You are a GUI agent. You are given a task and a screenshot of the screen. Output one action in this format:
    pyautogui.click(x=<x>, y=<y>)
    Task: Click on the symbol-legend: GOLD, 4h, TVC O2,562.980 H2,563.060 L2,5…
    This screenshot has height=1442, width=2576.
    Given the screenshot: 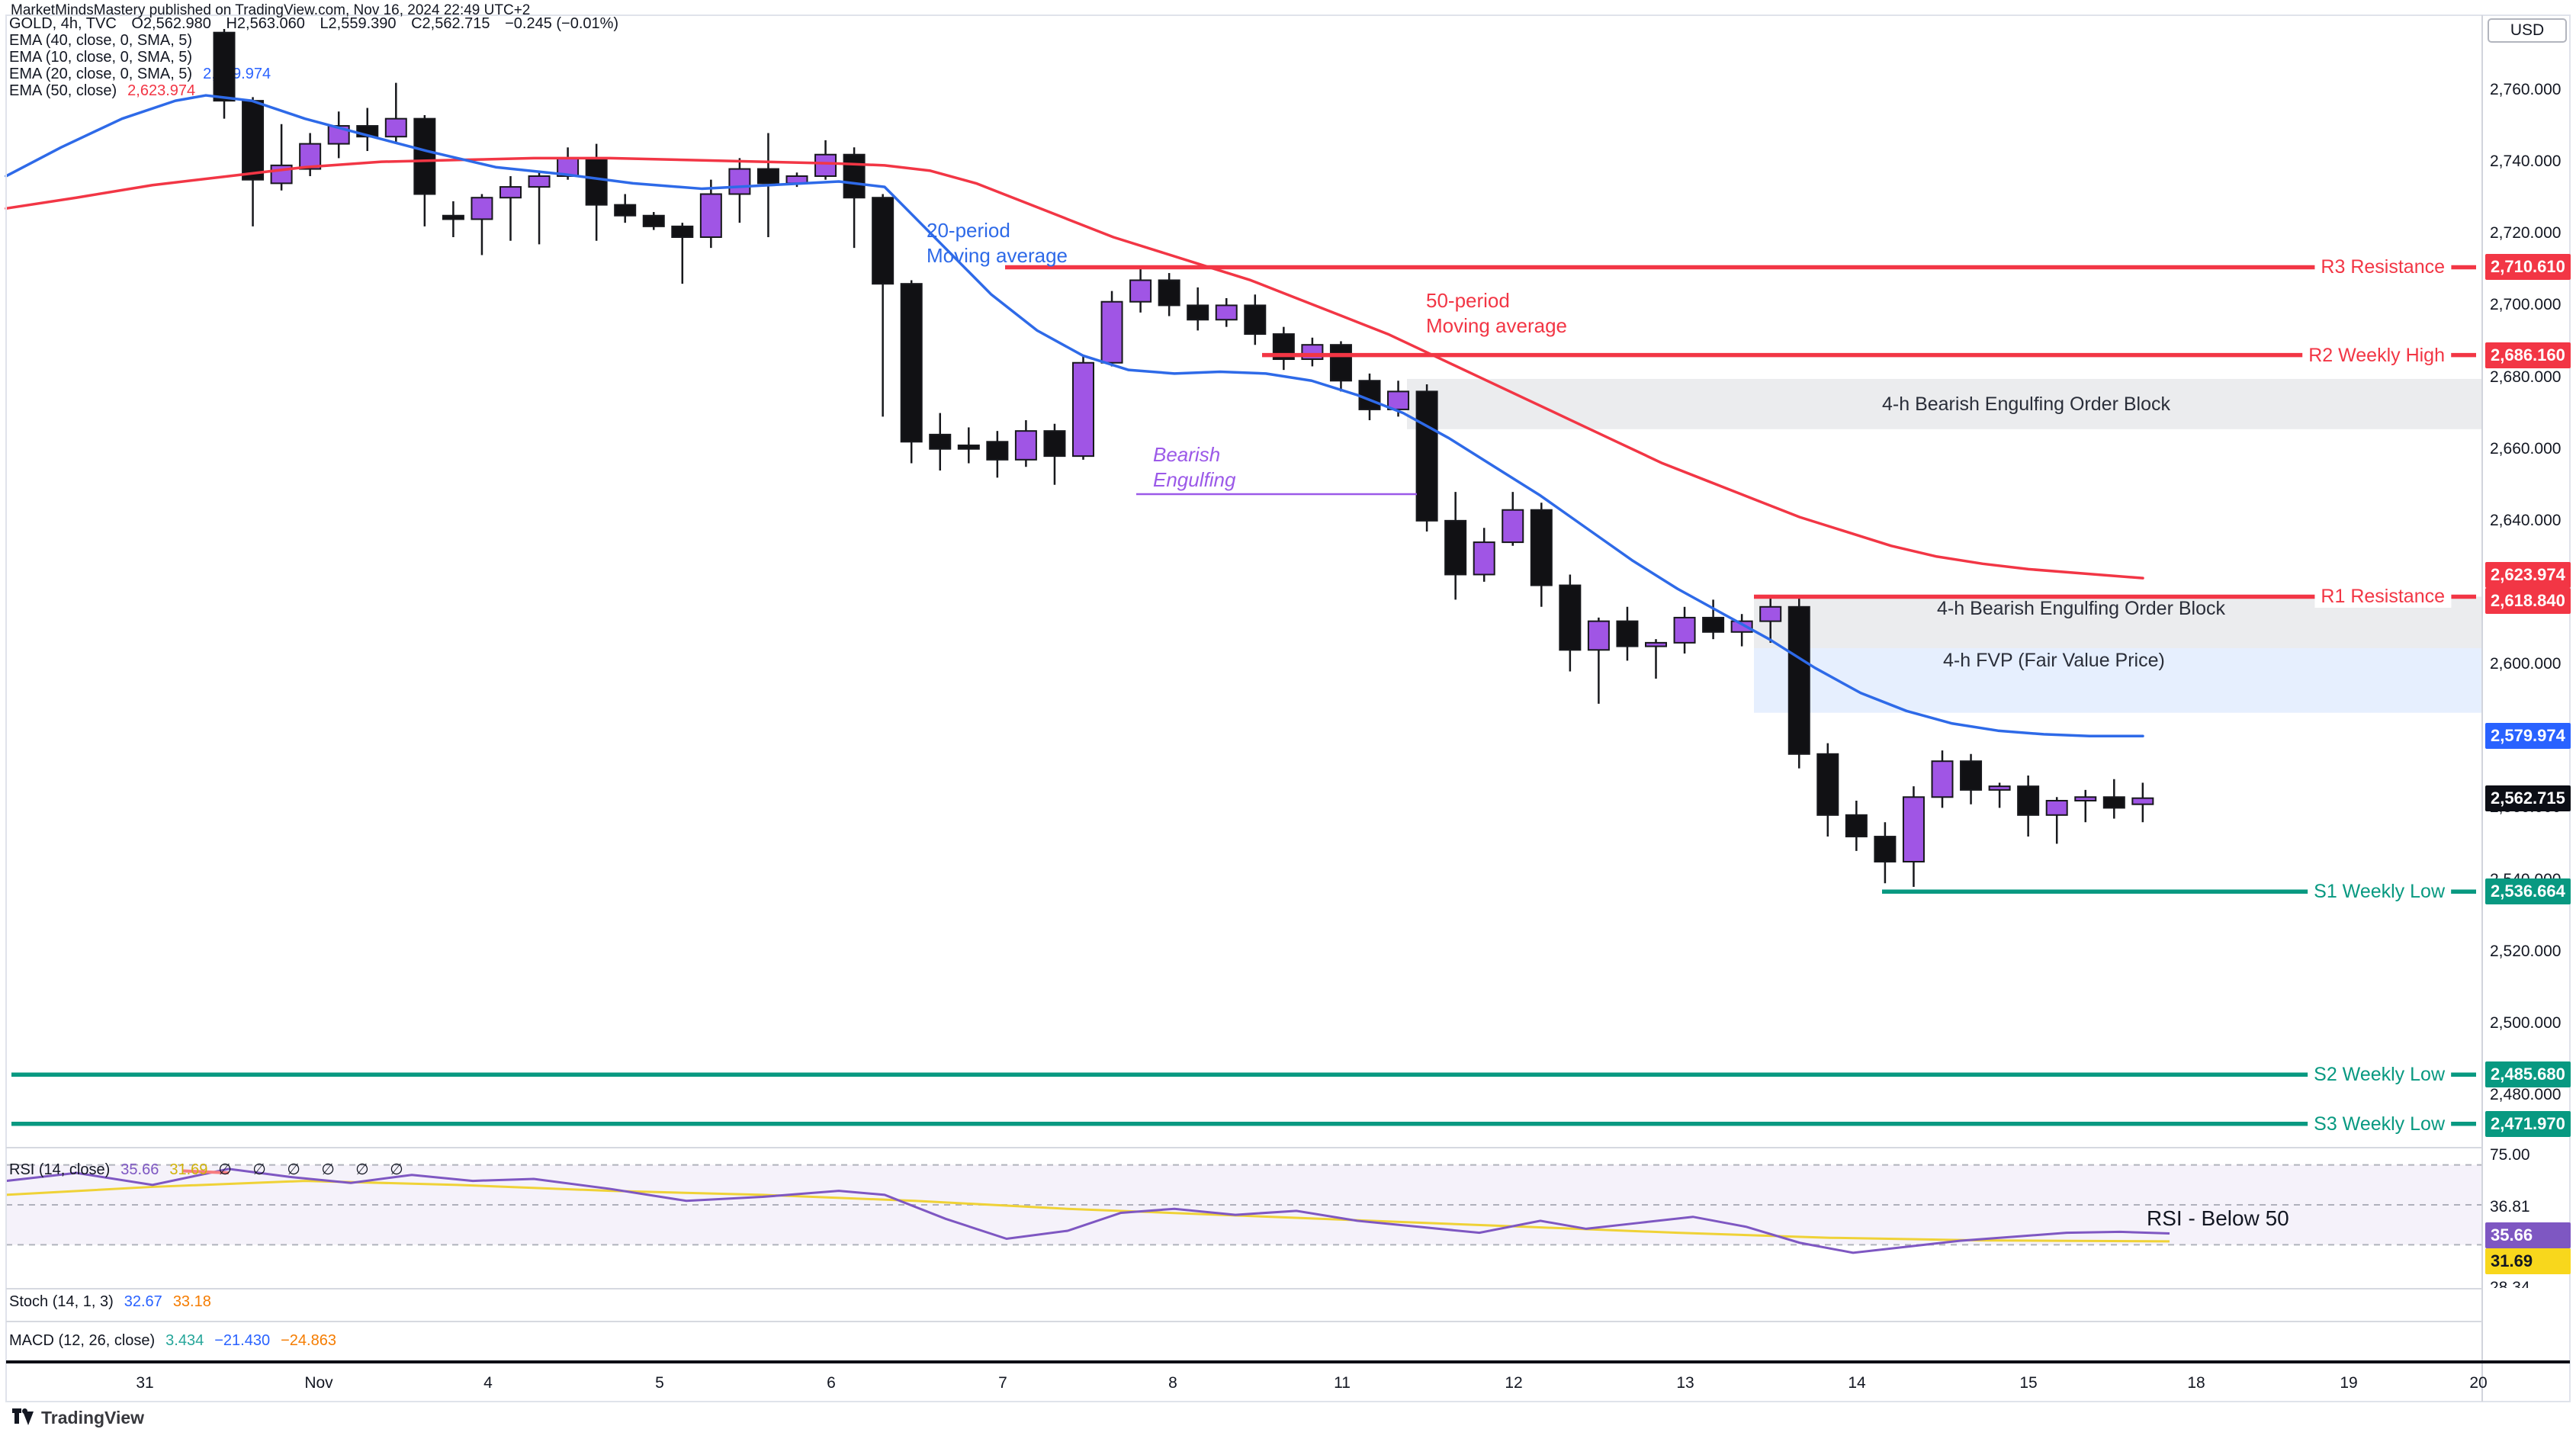 What is the action you would take?
    pyautogui.click(x=319, y=57)
    